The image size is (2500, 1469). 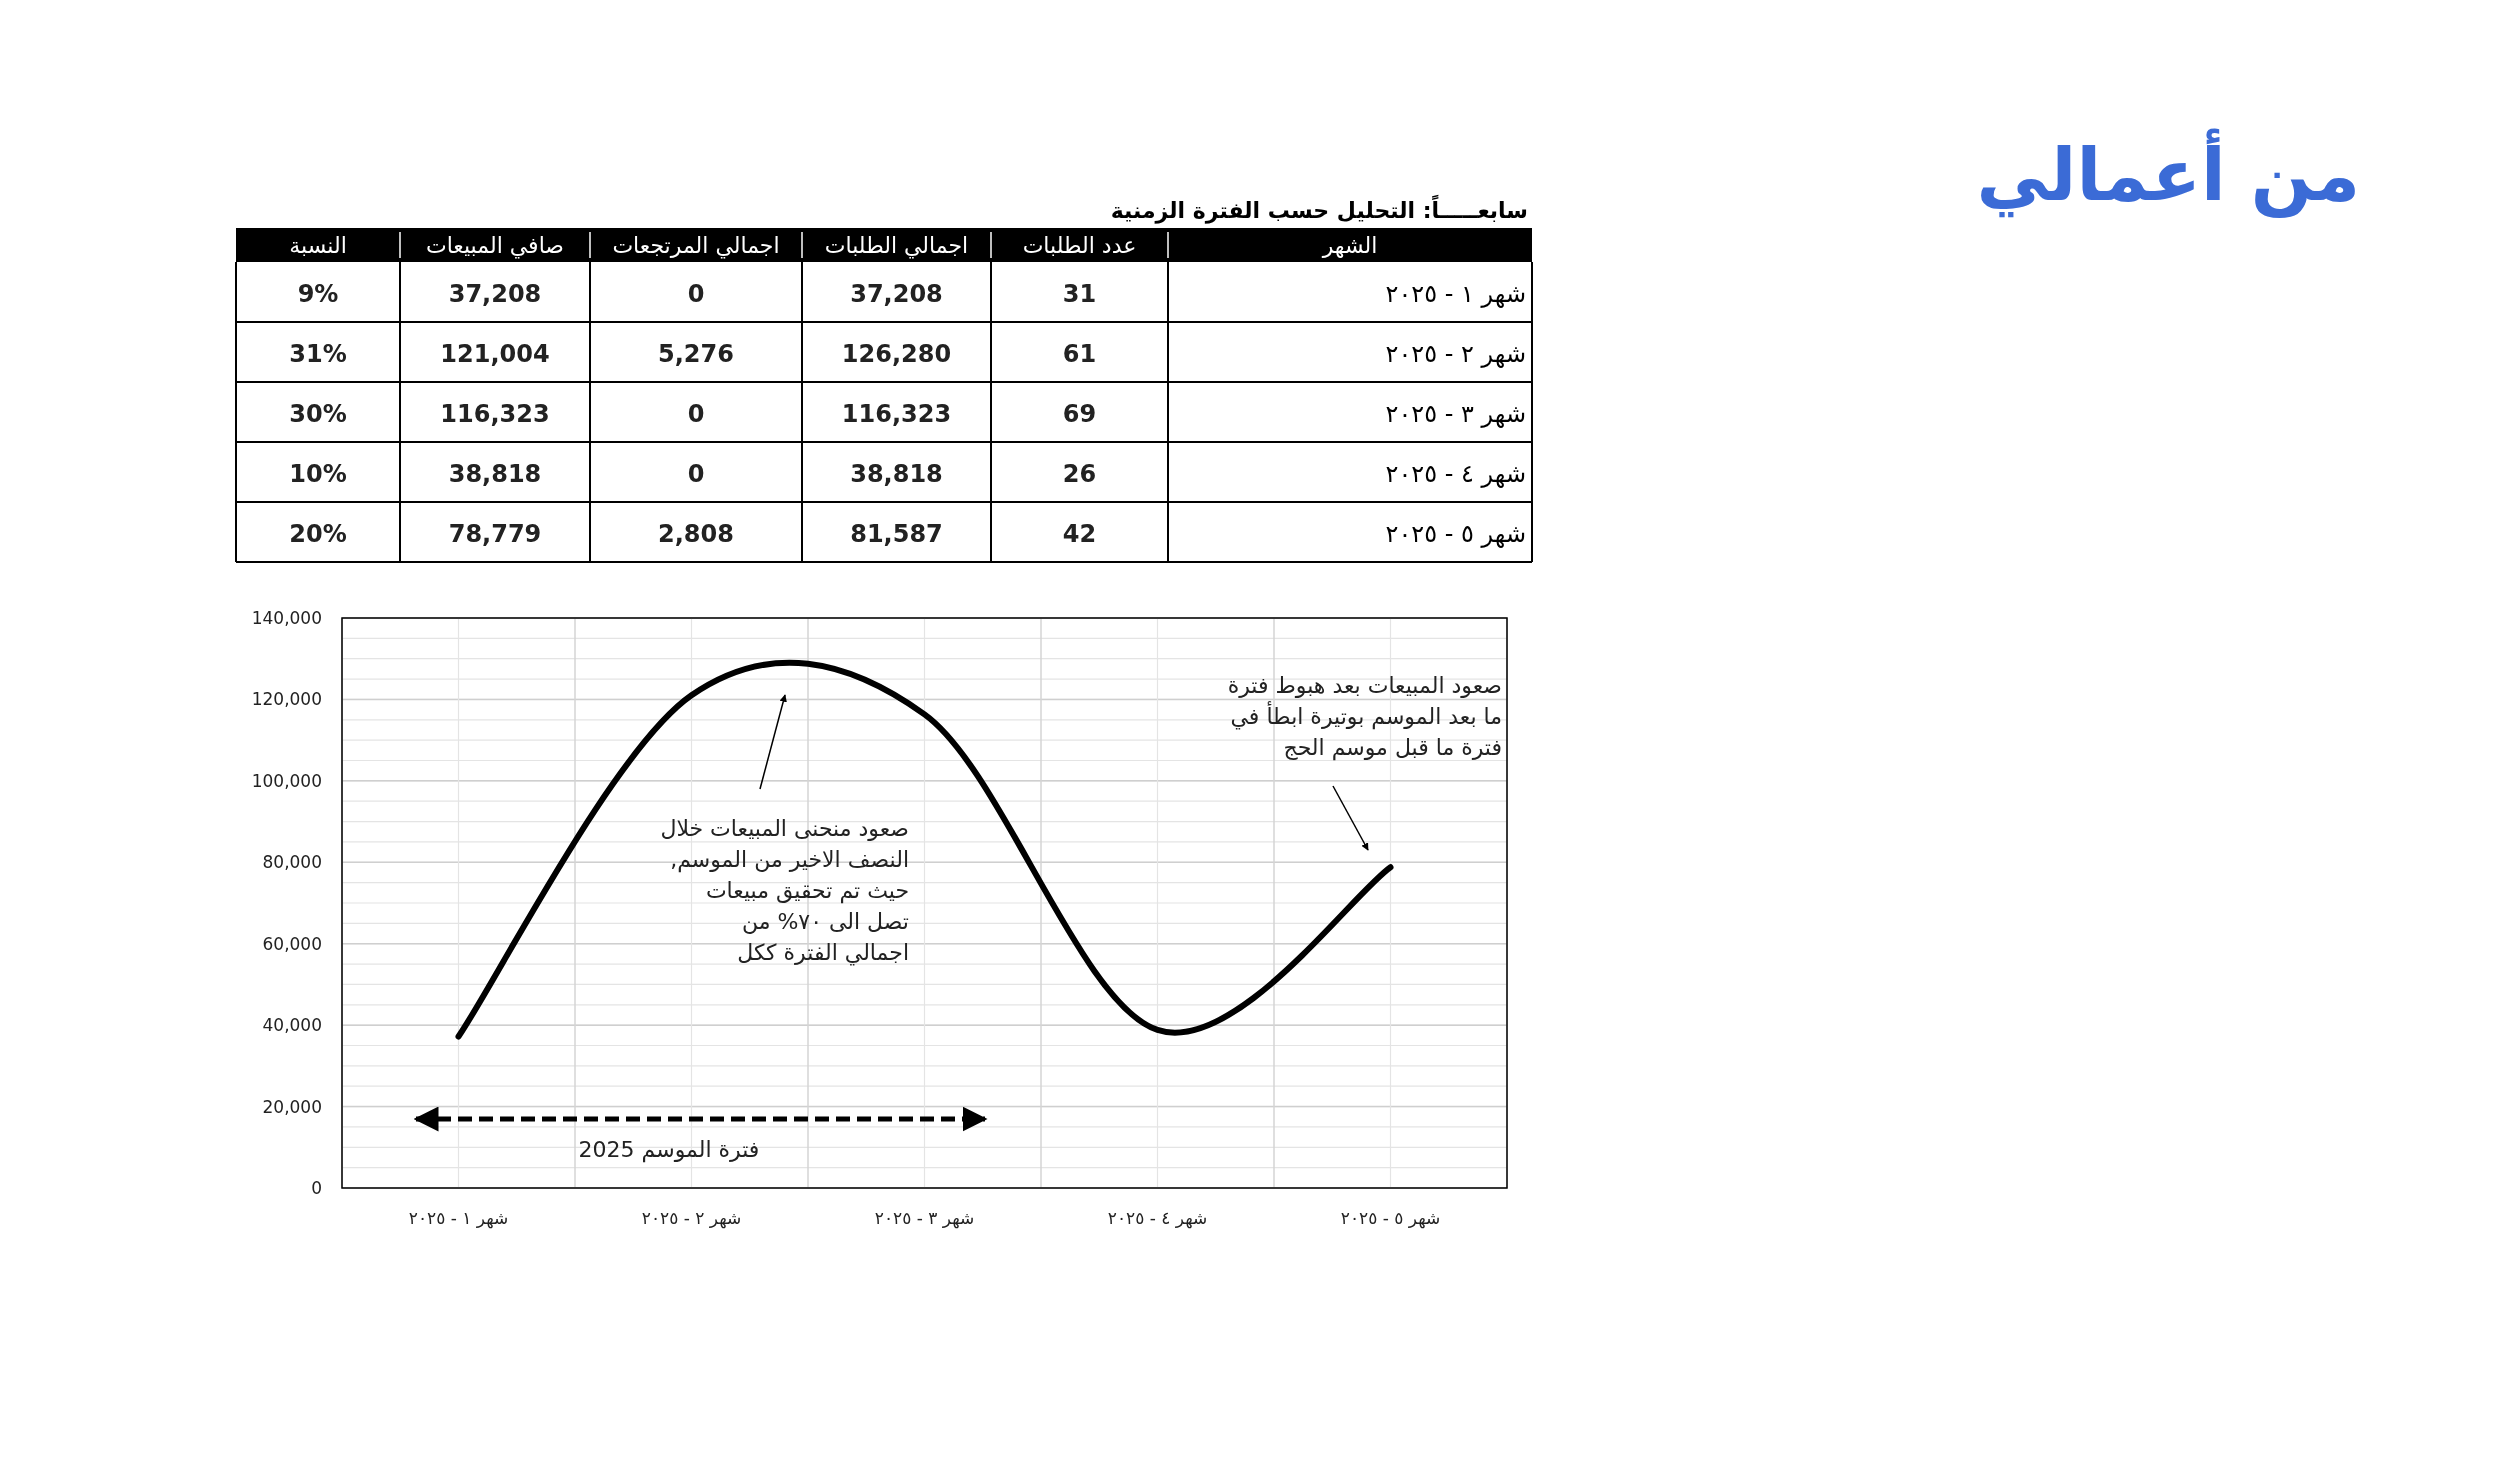 I want to click on category-label: شهر ٥ - ٢٠٢٥, so click(x=1455, y=534).